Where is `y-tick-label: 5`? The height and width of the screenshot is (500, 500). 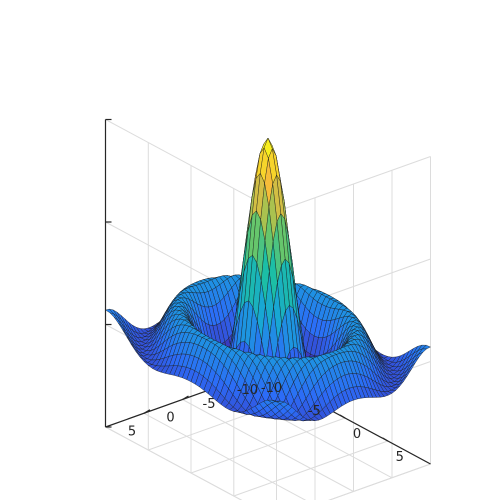
y-tick-label: 5 is located at coordinates (132, 431).